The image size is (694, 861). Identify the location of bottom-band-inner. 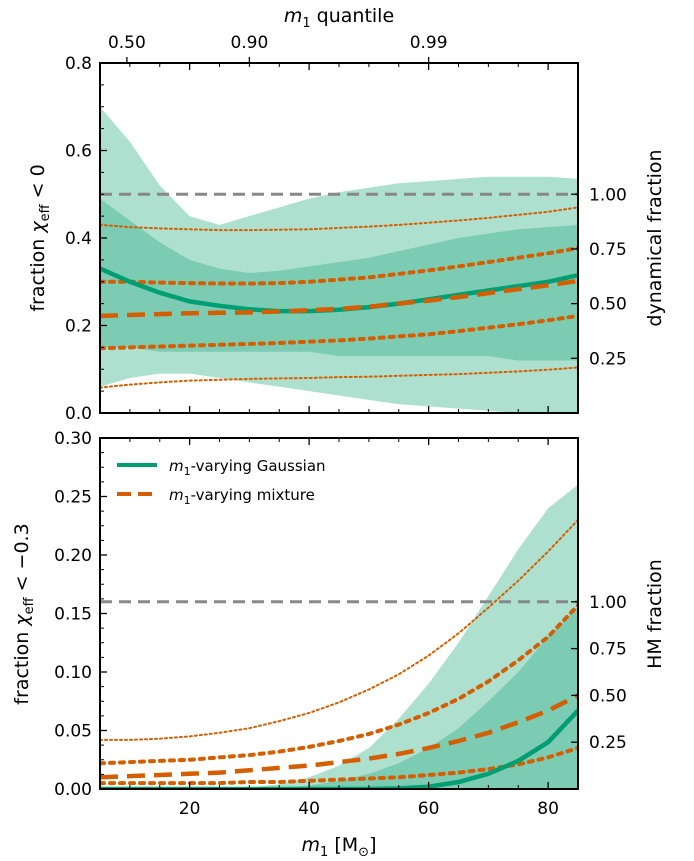
(339, 698).